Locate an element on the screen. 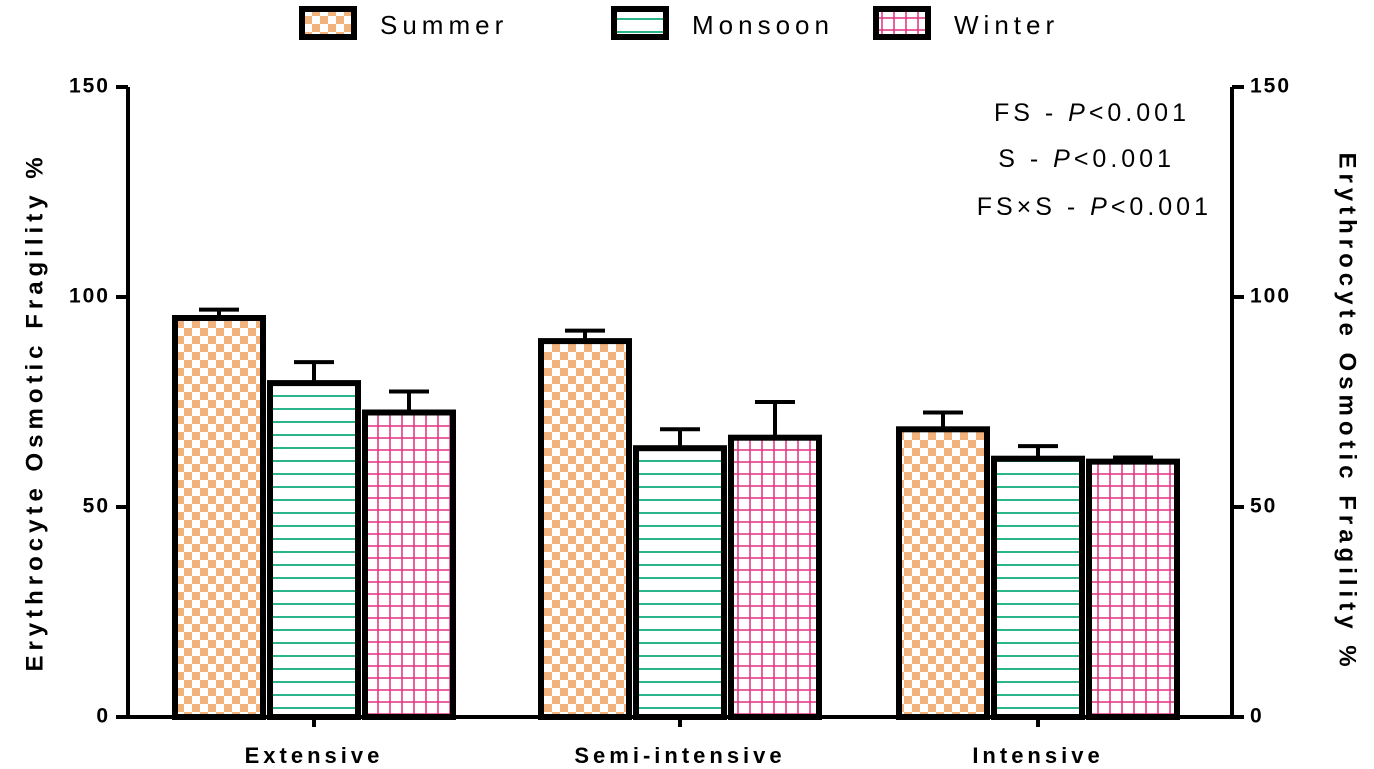  x-tick-label: Extensive is located at coordinates (314, 755).